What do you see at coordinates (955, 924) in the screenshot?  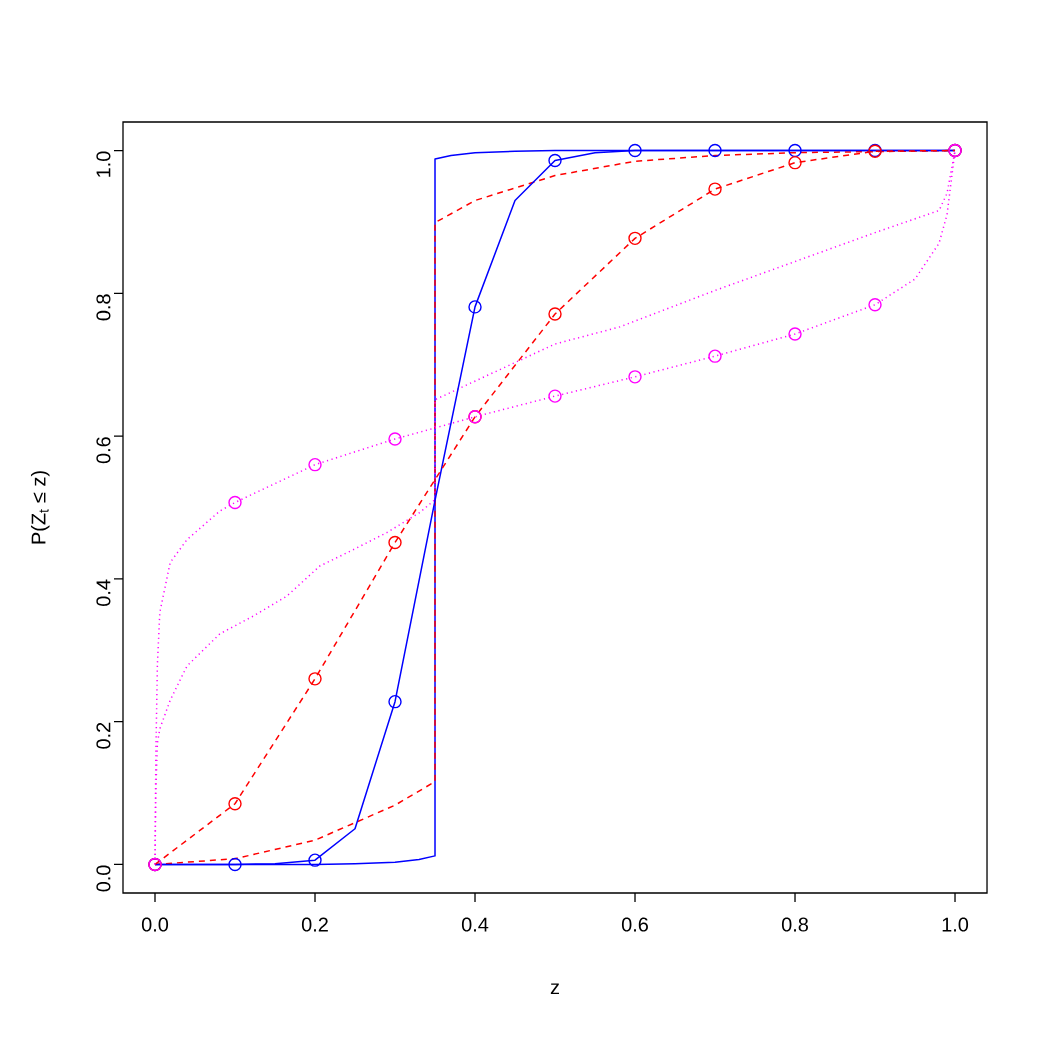 I see `x-tick-label: 1.0` at bounding box center [955, 924].